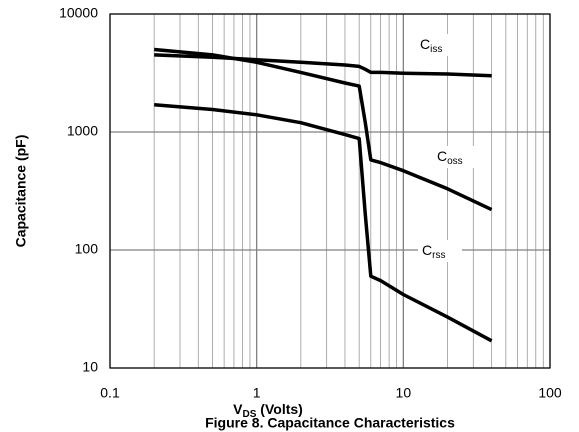 The image size is (579, 432). I want to click on x-axis-label-rest: (Volts), so click(279, 409).